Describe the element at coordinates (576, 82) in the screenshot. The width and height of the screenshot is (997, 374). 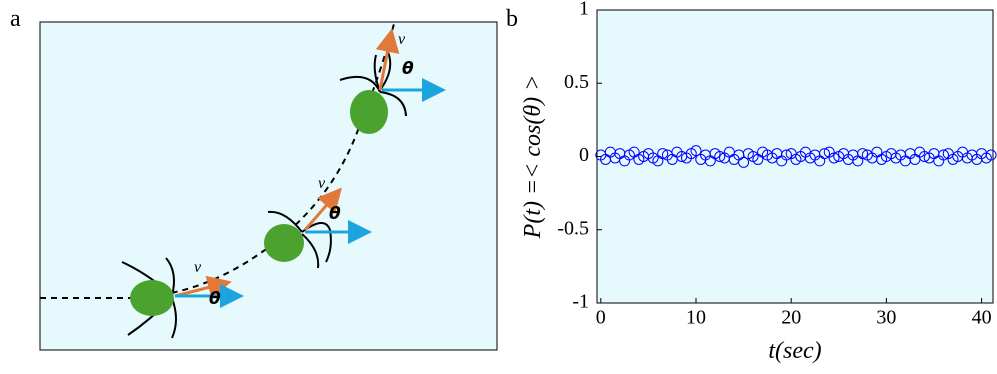
I see `y-tick-label: 0.5` at that location.